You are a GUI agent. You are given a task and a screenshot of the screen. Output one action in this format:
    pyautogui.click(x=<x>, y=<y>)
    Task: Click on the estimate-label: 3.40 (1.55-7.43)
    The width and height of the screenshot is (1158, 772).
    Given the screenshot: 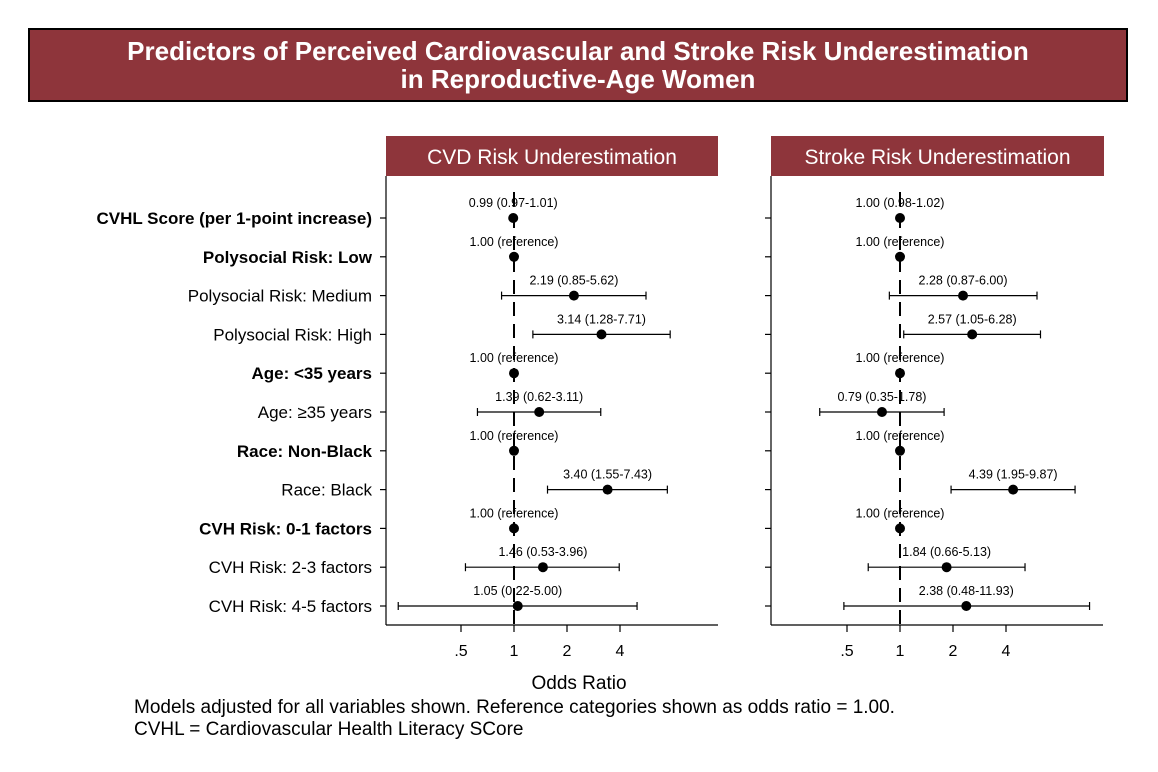 What is the action you would take?
    pyautogui.click(x=607, y=475)
    